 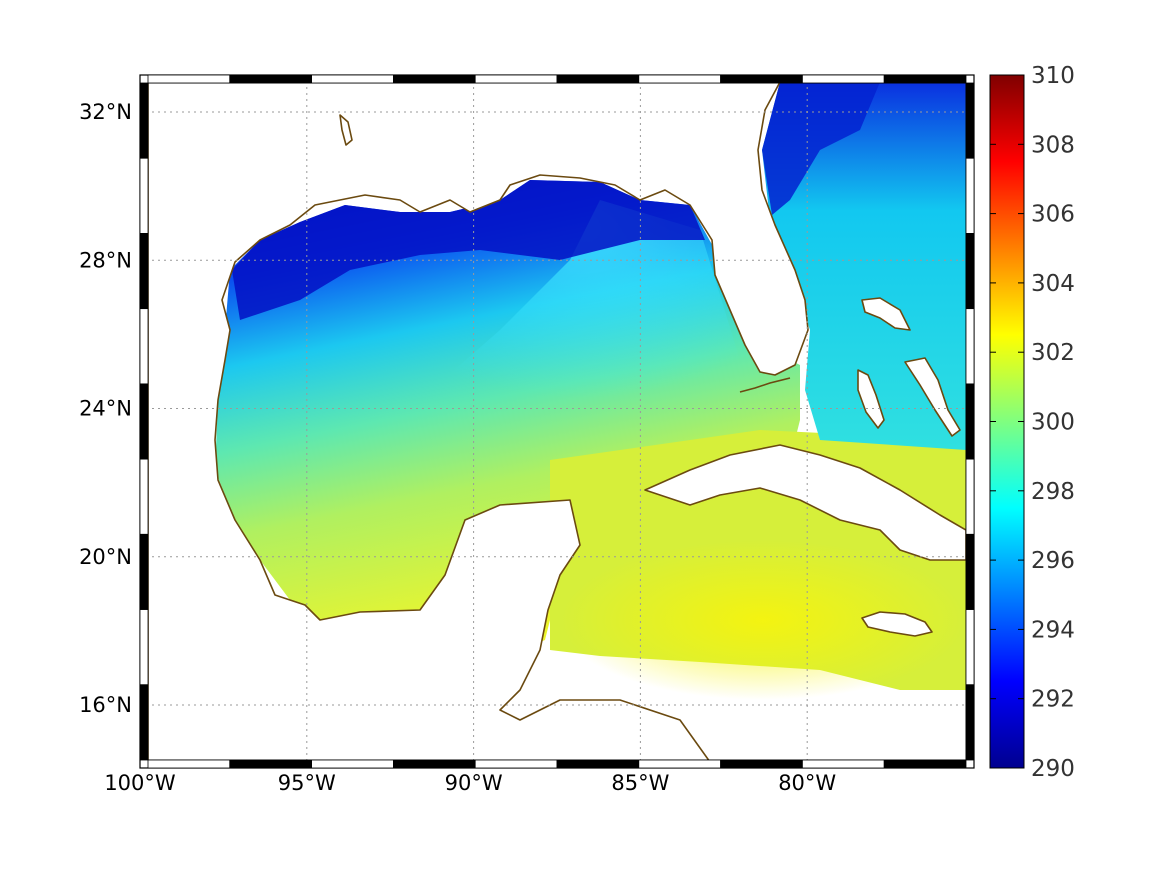 I want to click on colorbar-tick-label: 298, so click(x=1053, y=492).